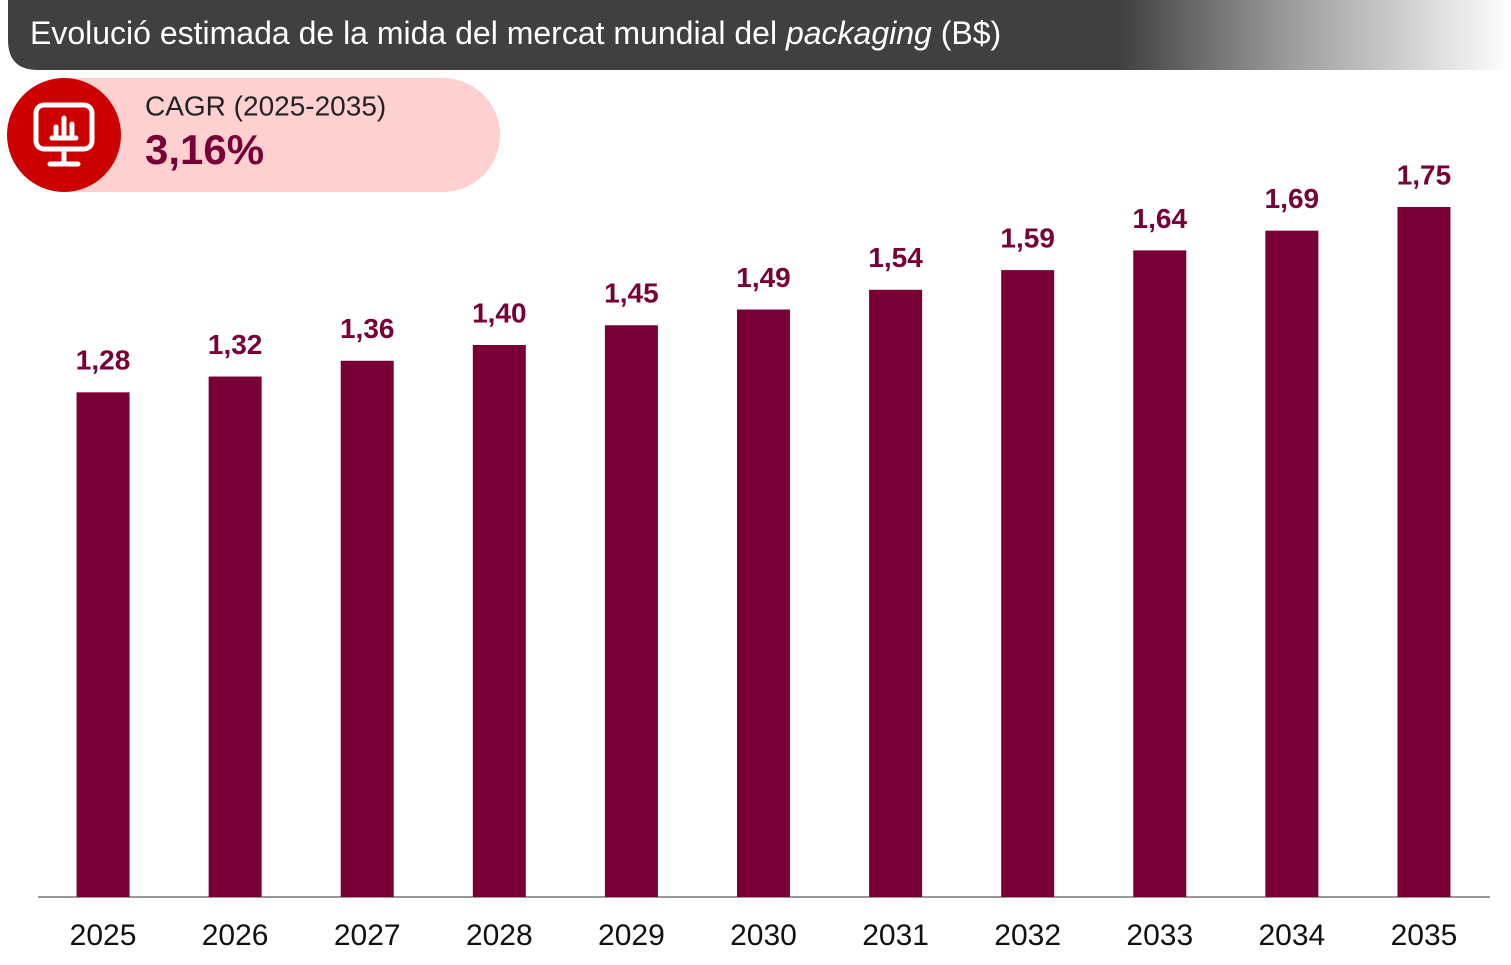 This screenshot has width=1511, height=965. Describe the element at coordinates (103, 360) in the screenshot. I see `value-label: 1,28` at that location.